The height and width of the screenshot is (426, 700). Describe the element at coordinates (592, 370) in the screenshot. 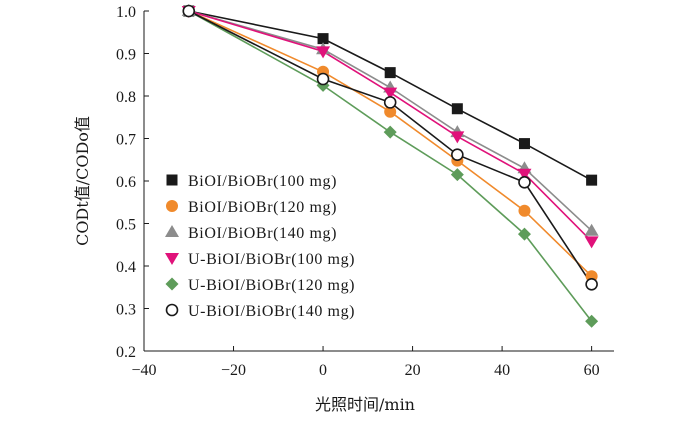

I see `x-tick-label: 60` at that location.